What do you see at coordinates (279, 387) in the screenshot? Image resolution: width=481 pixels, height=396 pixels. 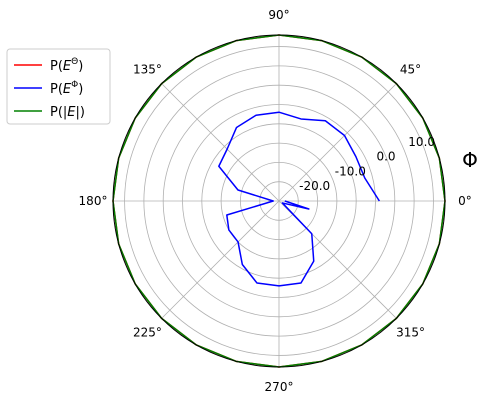 I see `angle-tick-label: 270°` at bounding box center [279, 387].